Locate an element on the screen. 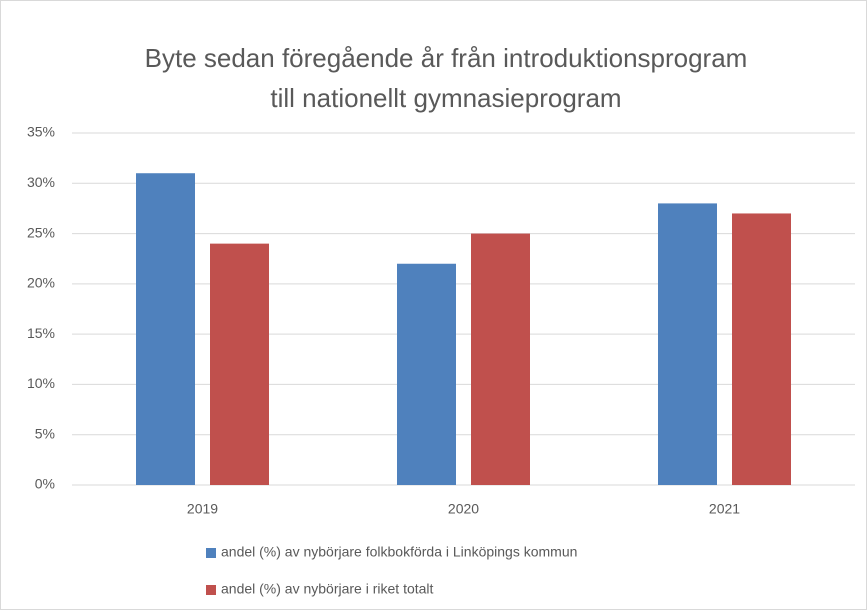  y-tick-label: 10% is located at coordinates (41, 383).